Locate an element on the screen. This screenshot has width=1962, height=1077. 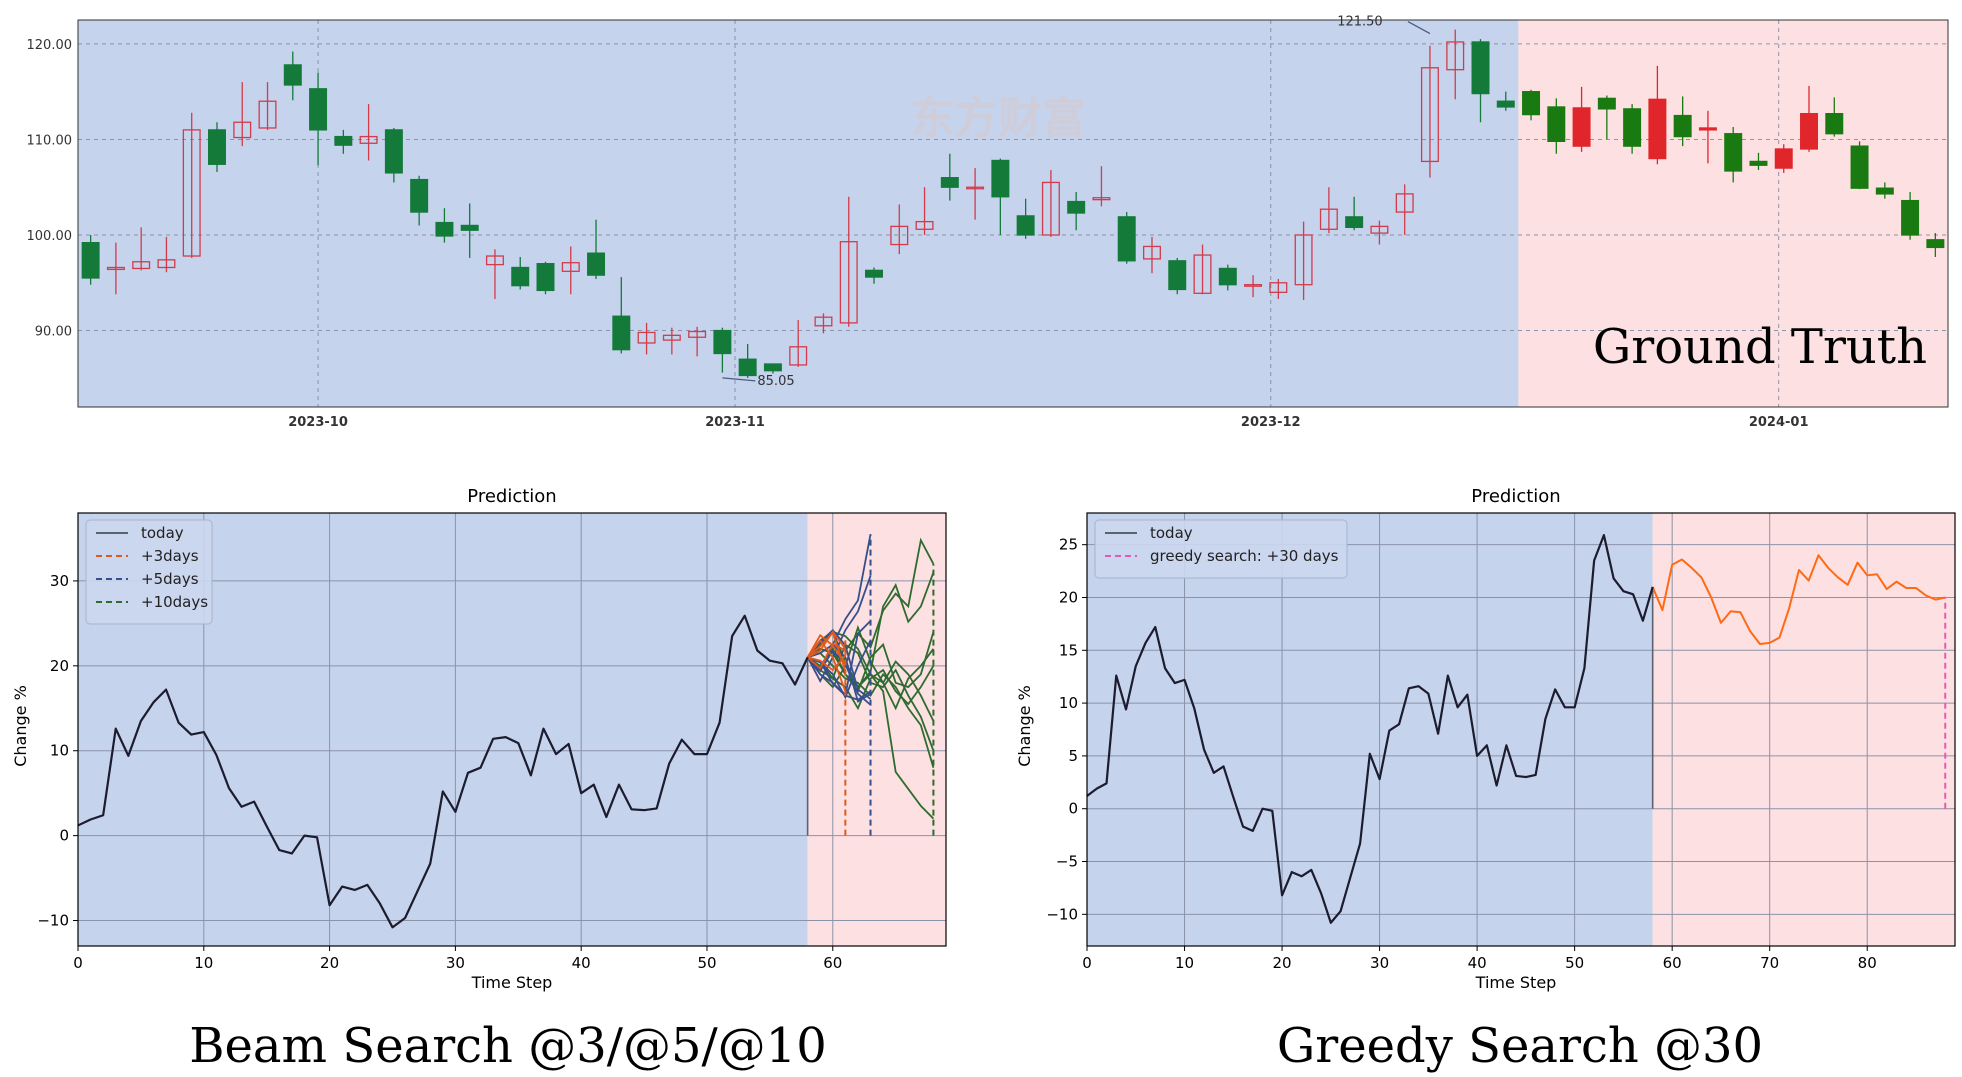
x-tick-label: 80 is located at coordinates (1867, 963).